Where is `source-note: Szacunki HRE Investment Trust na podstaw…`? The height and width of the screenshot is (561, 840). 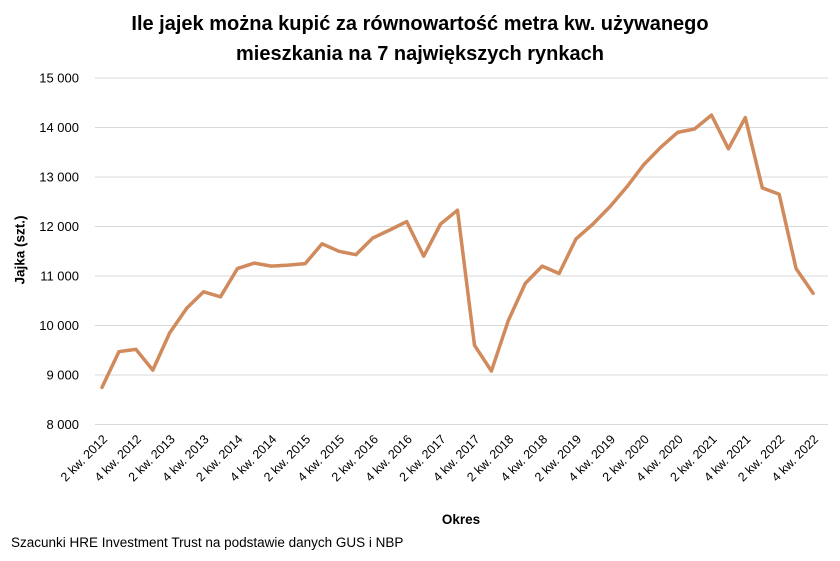
source-note: Szacunki HRE Investment Trust na podstaw… is located at coordinates (207, 542).